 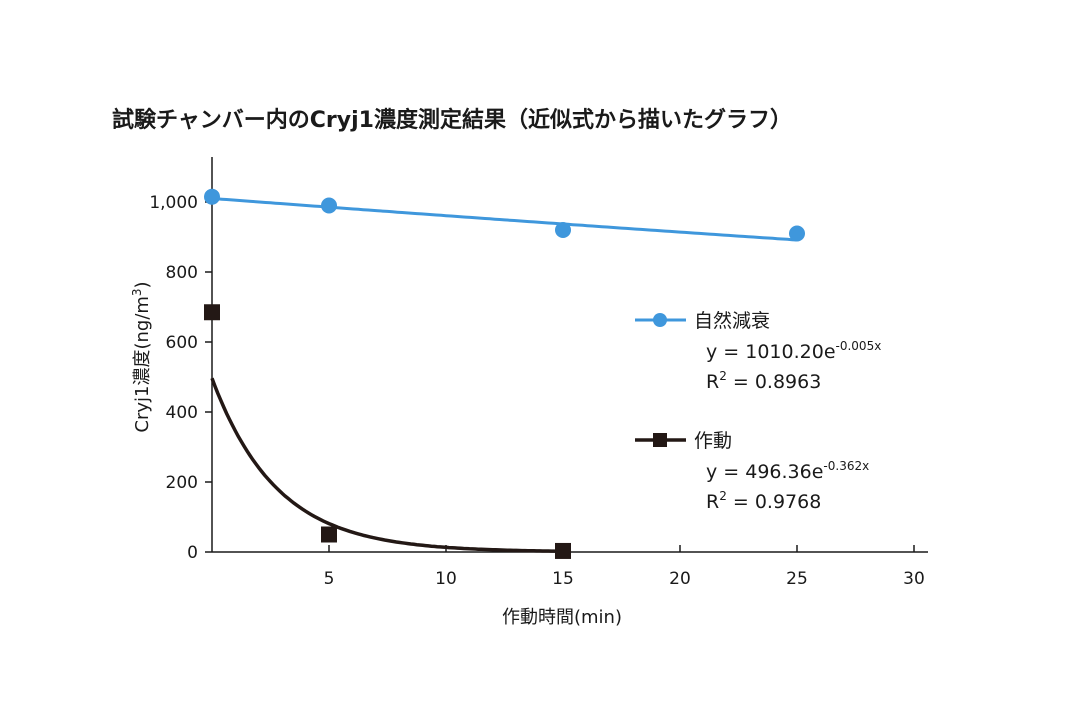 What do you see at coordinates (446, 579) in the screenshot?
I see `x-tick-label: 10` at bounding box center [446, 579].